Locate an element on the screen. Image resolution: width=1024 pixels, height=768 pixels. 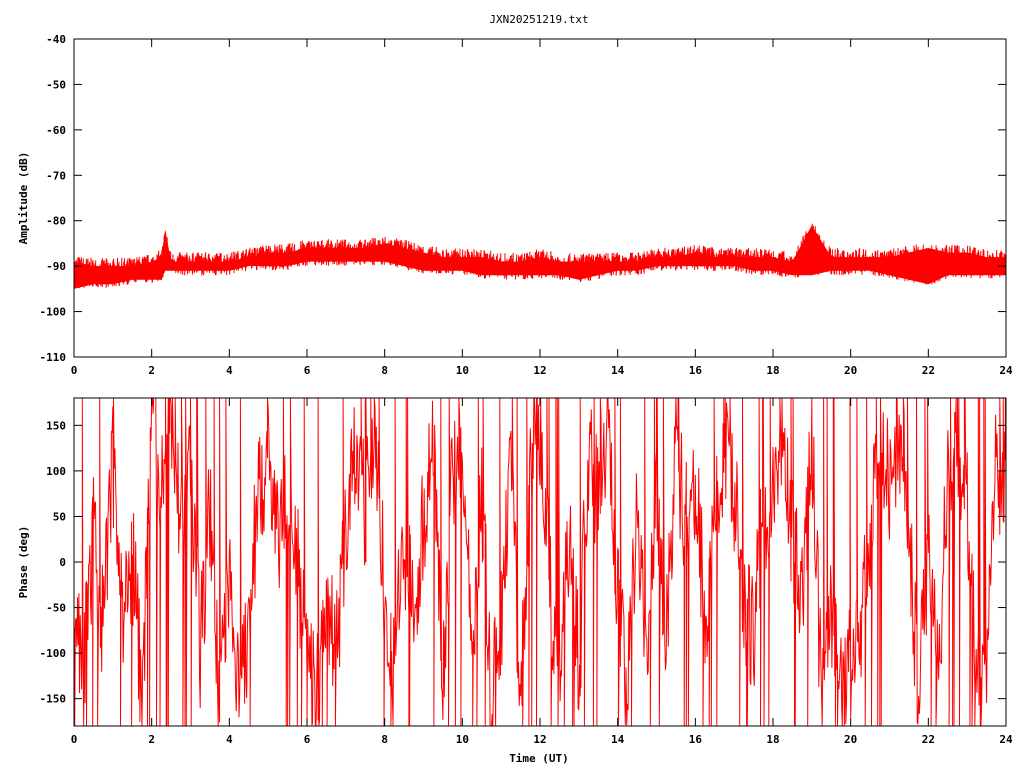
phase-x-tick-label: 12 is located at coordinates (539, 739).